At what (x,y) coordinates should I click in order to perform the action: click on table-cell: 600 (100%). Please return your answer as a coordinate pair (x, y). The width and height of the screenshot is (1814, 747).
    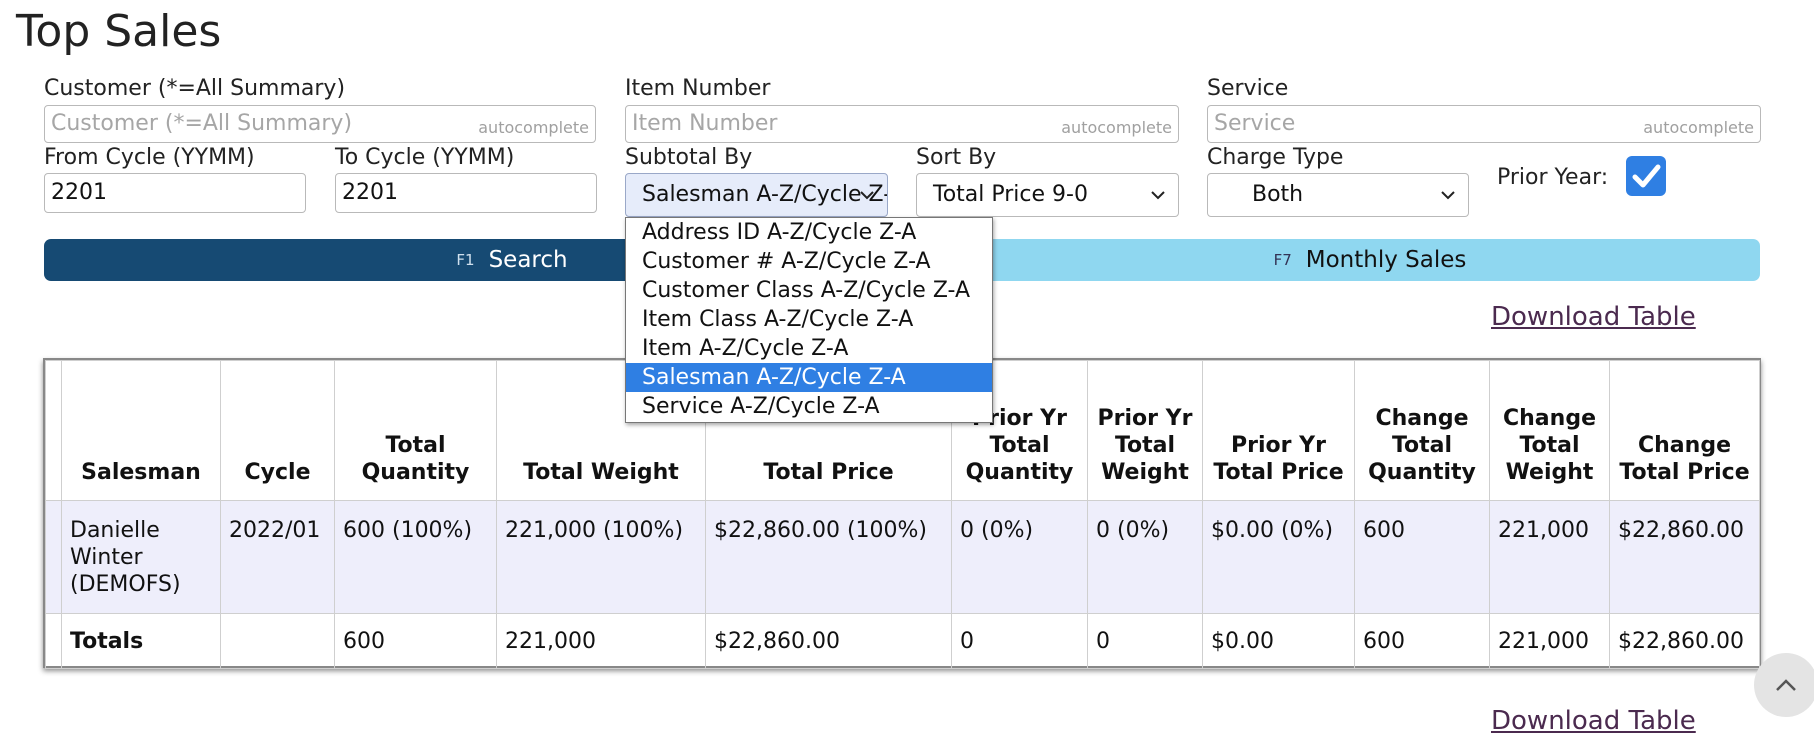
    Looking at the image, I should click on (415, 557).